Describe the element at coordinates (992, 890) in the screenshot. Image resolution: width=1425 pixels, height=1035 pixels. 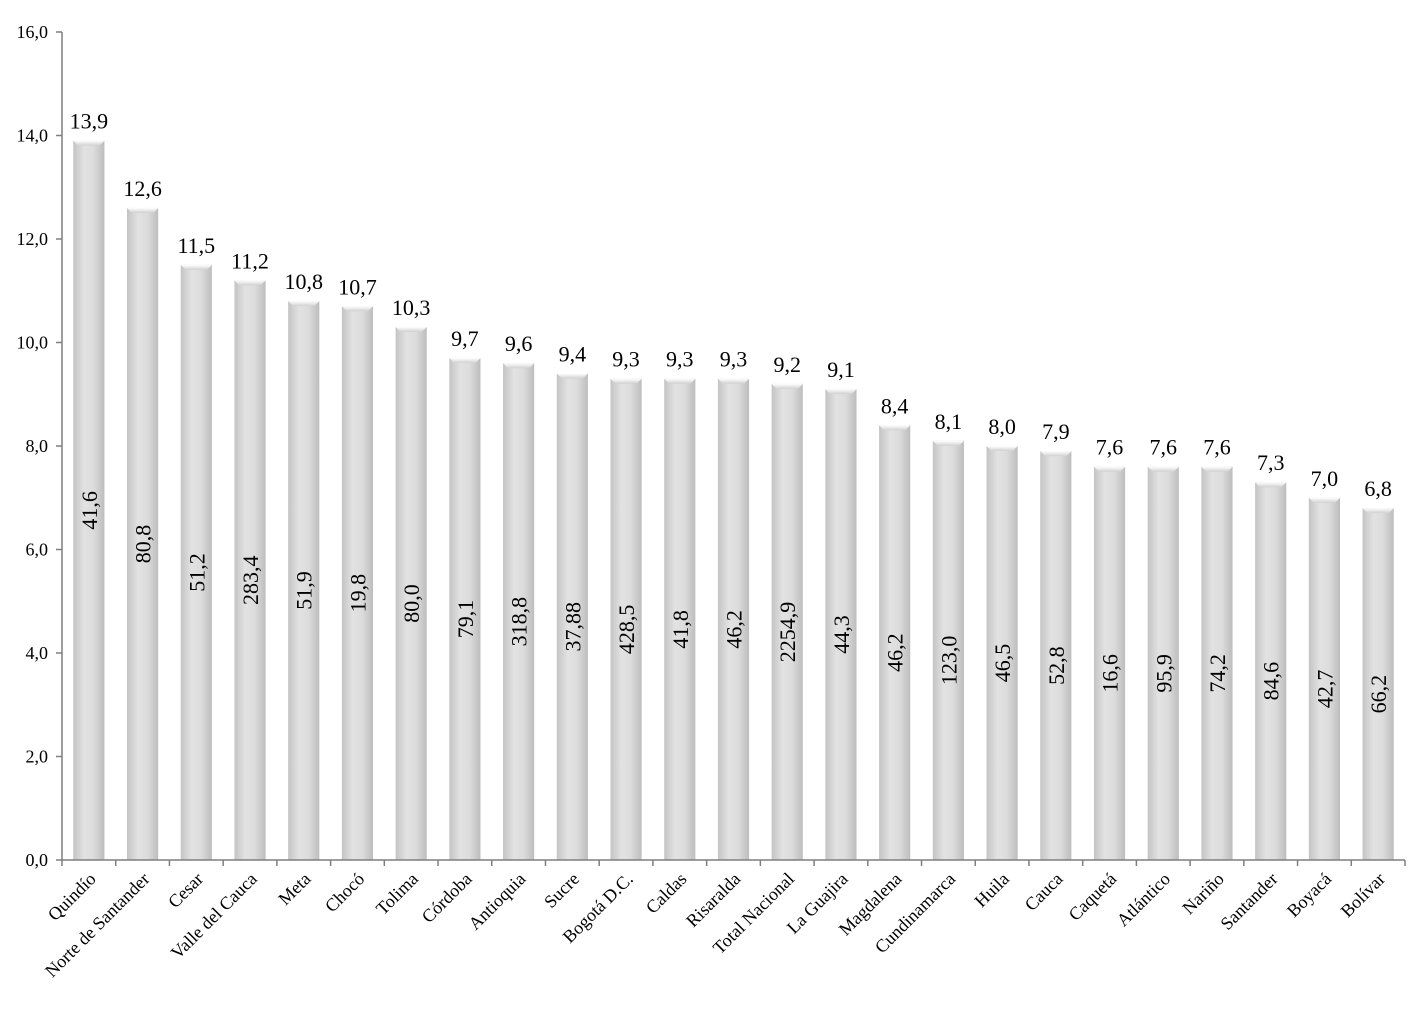
I see `x-category-label: Huila` at that location.